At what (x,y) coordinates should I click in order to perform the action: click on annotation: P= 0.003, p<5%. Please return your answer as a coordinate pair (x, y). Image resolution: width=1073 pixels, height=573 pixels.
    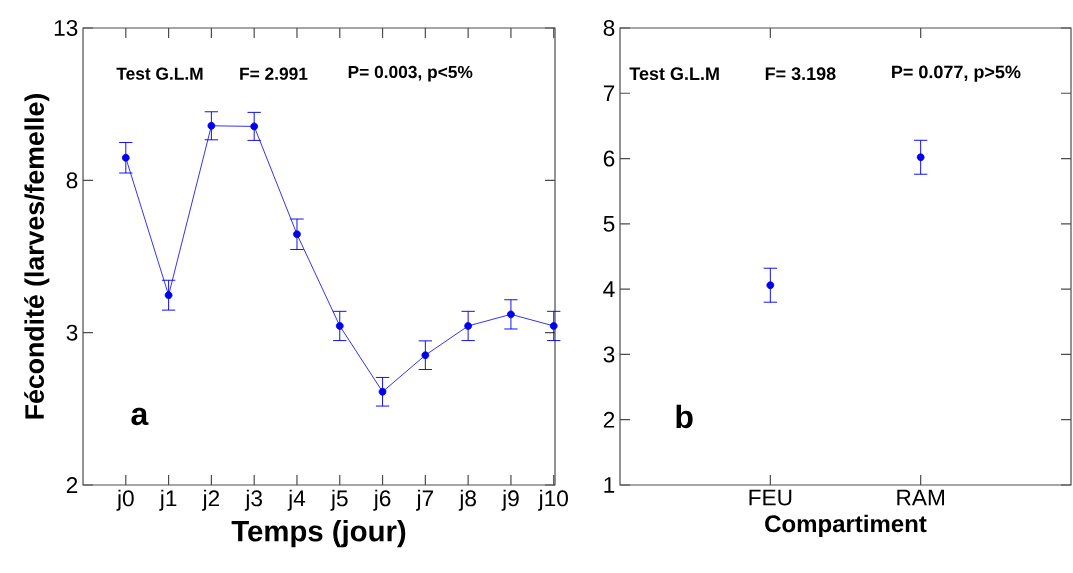
    Looking at the image, I should click on (410, 73).